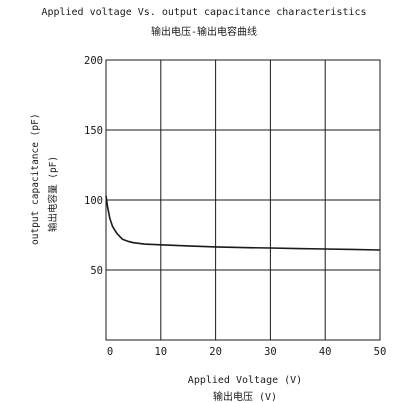  What do you see at coordinates (325, 352) in the screenshot?
I see `x-tick-label: 40` at bounding box center [325, 352].